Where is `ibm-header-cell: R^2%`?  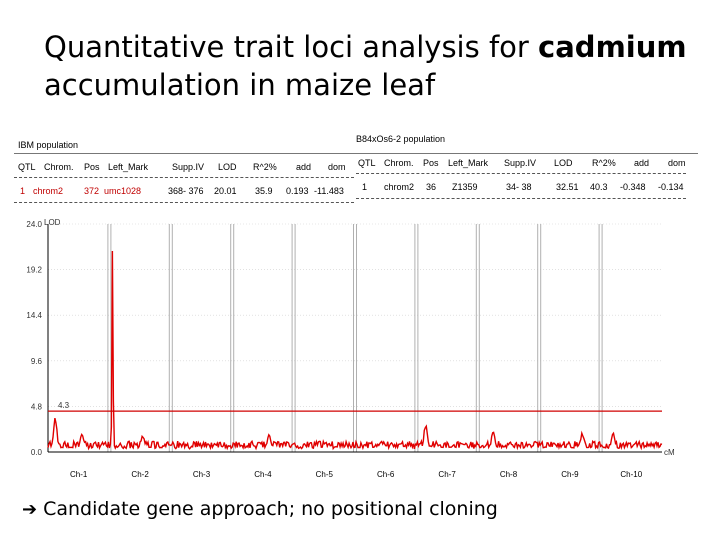
ibm-header-cell: R^2% is located at coordinates (265, 167).